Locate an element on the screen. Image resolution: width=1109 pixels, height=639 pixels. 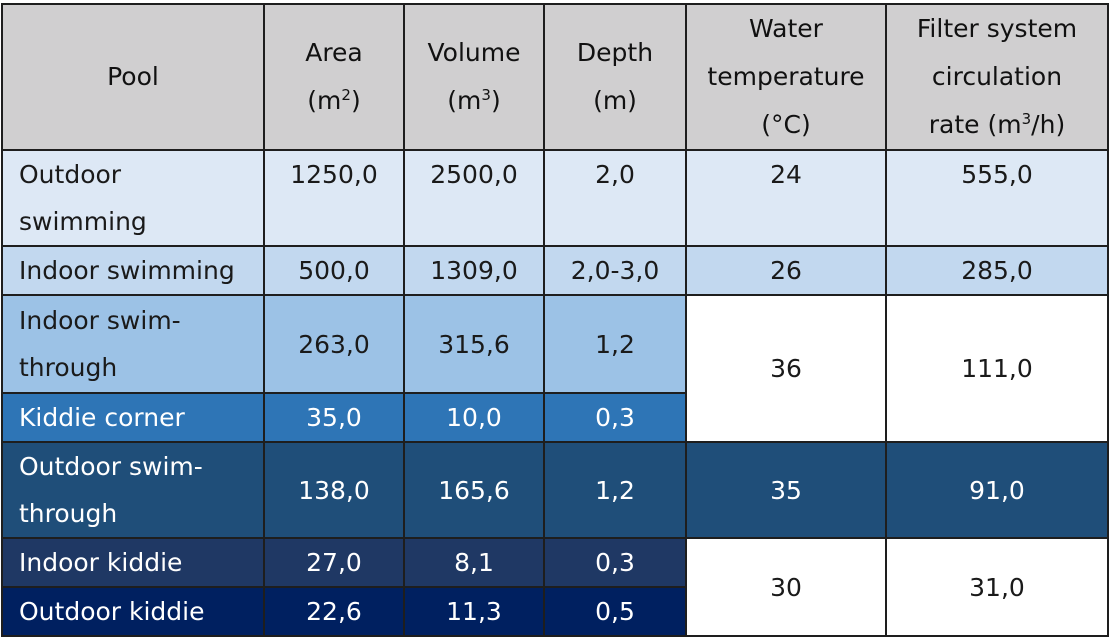
pool-name-cell: Outdoor kiddie is located at coordinates (133, 611).